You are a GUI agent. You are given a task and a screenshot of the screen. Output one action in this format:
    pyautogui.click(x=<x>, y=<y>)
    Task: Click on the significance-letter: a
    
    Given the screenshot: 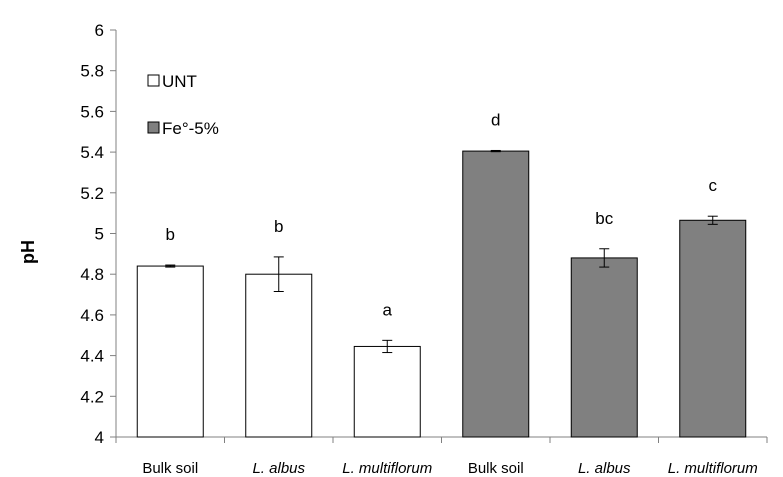 What is the action you would take?
    pyautogui.click(x=388, y=309)
    